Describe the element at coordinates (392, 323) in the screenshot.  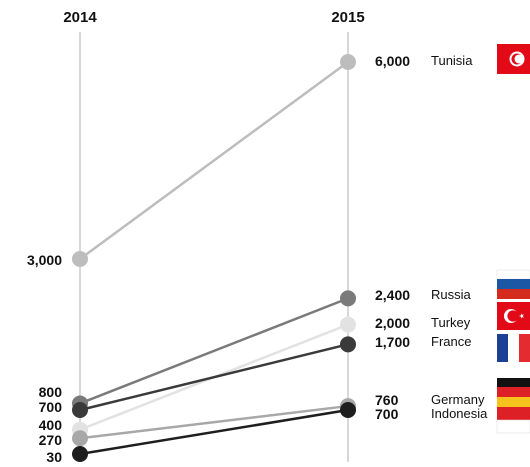
I see `right-value-label-turkey: 2,000` at that location.